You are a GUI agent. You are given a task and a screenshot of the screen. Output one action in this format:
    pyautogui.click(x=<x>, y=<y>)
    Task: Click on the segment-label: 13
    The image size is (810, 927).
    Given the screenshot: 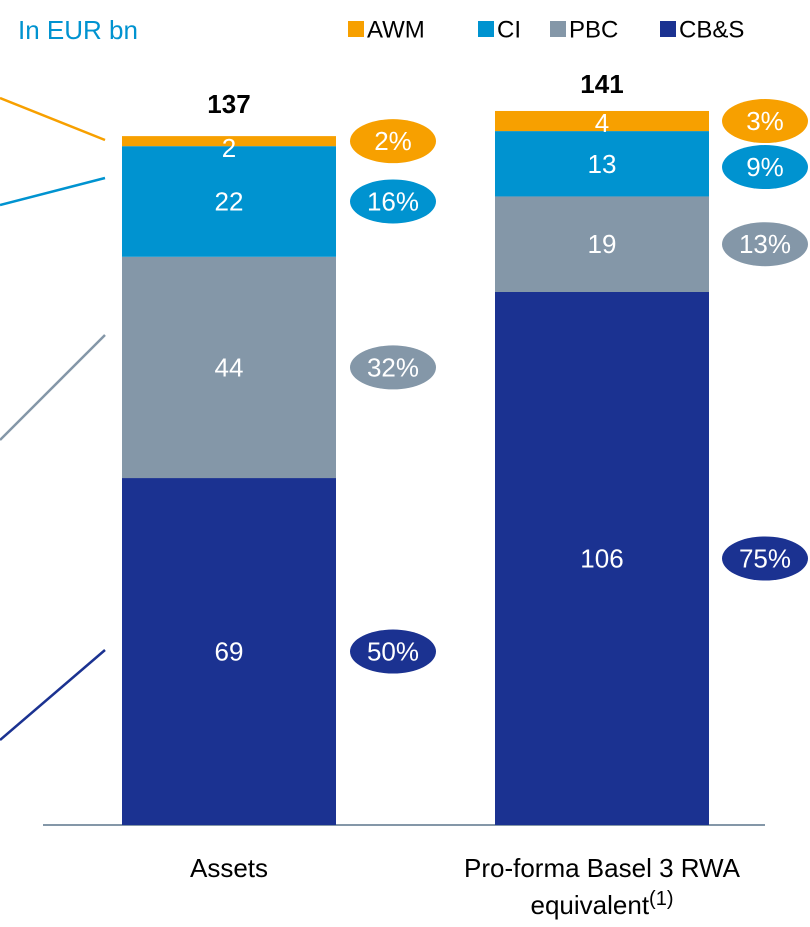 What is the action you would take?
    pyautogui.click(x=602, y=164)
    